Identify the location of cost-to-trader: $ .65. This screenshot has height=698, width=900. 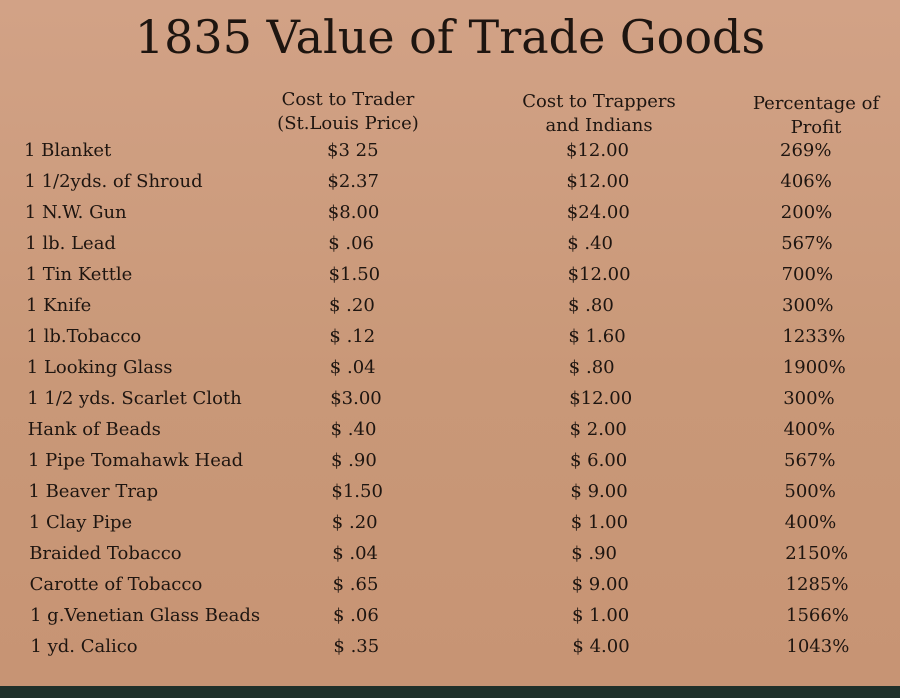
(355, 584).